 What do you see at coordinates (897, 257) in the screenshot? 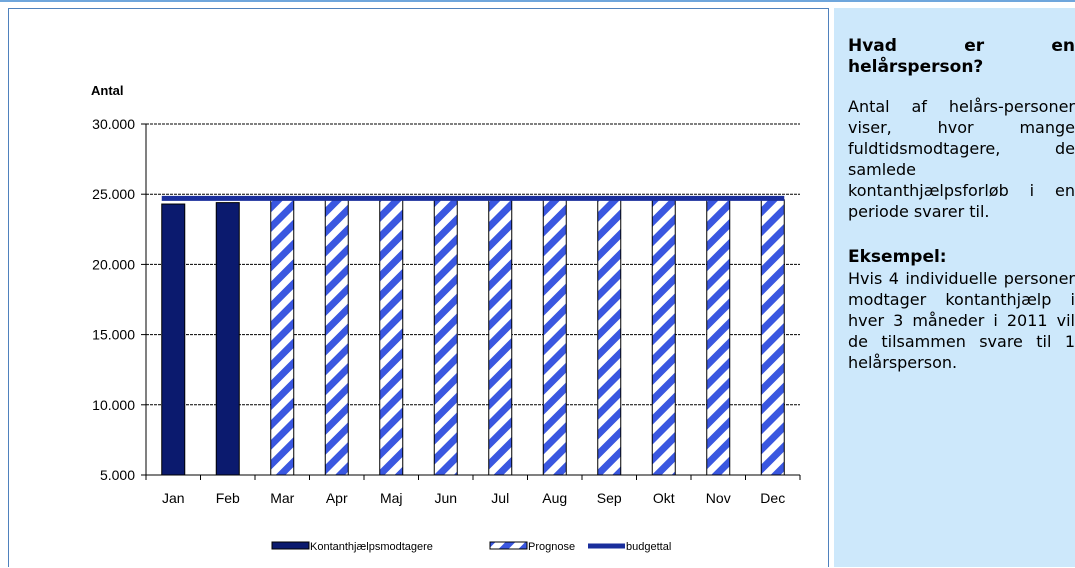
I see `example-heading: Eksempel:` at bounding box center [897, 257].